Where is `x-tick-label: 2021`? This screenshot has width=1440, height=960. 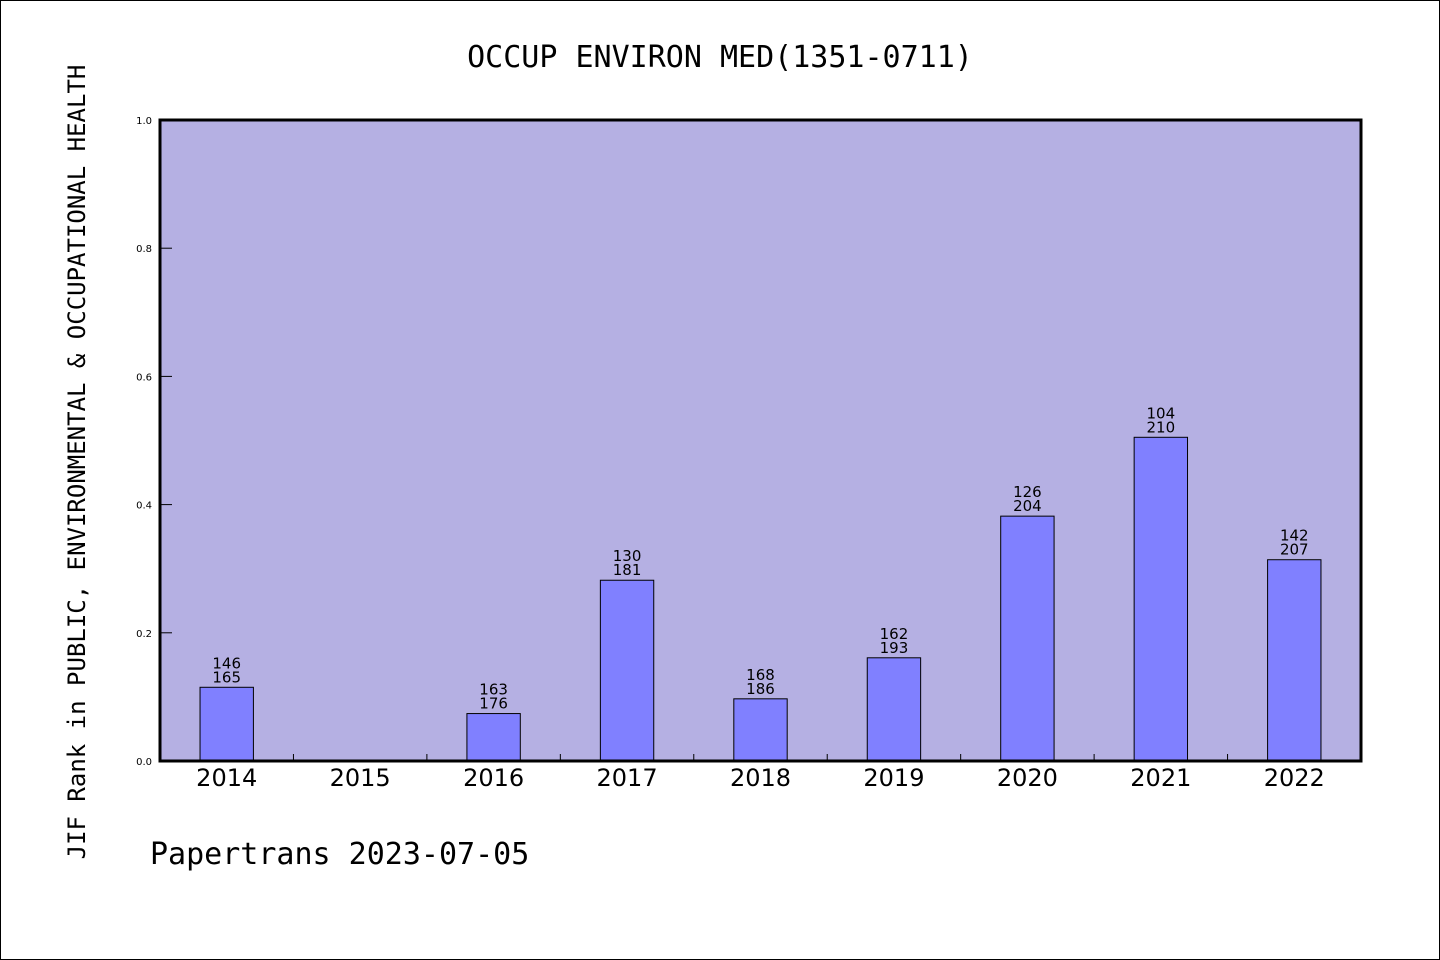
x-tick-label: 2021 is located at coordinates (1160, 778).